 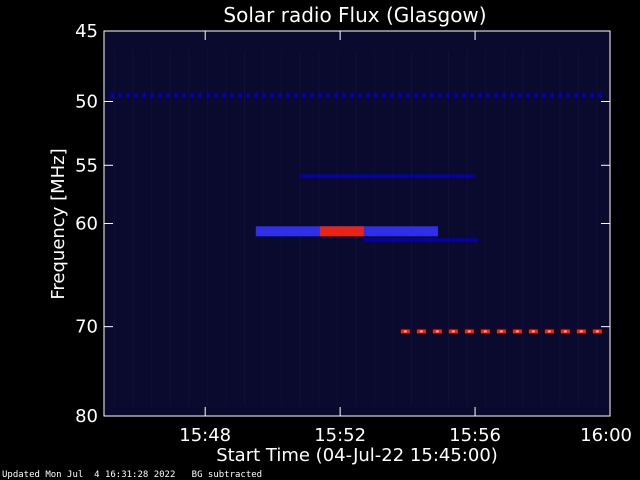 I want to click on y-tick-label: 80, so click(x=86, y=416).